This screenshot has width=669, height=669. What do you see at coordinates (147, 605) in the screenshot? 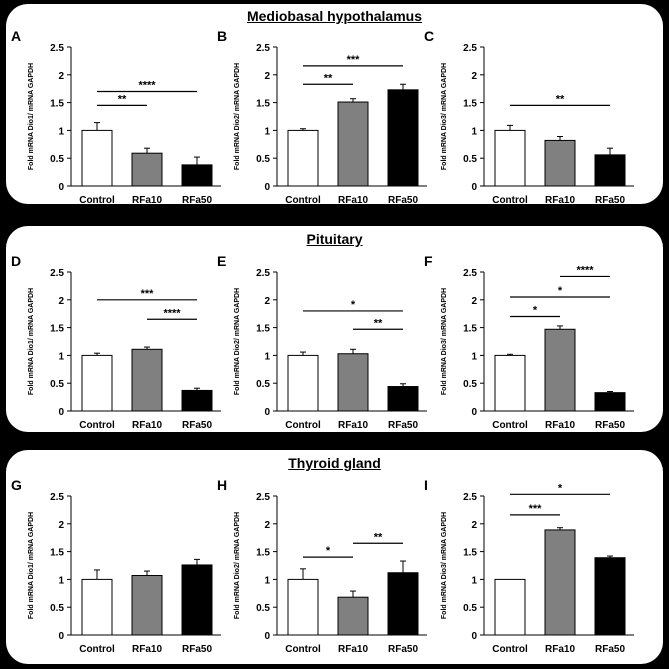
I see `bar-g-rfa10` at bounding box center [147, 605].